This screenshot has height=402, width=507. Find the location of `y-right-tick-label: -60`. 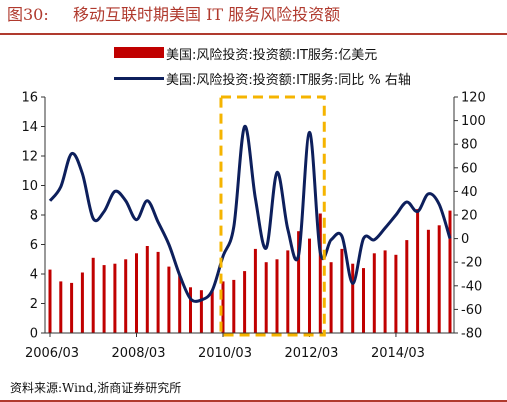

y-right-tick-label: -60 is located at coordinates (471, 310).